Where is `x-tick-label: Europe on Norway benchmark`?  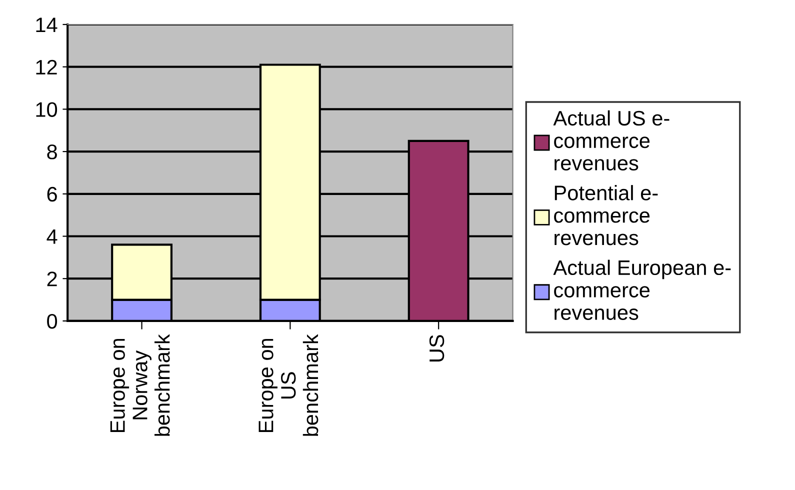 x-tick-label: Europe on Norway benchmark is located at coordinates (140, 385).